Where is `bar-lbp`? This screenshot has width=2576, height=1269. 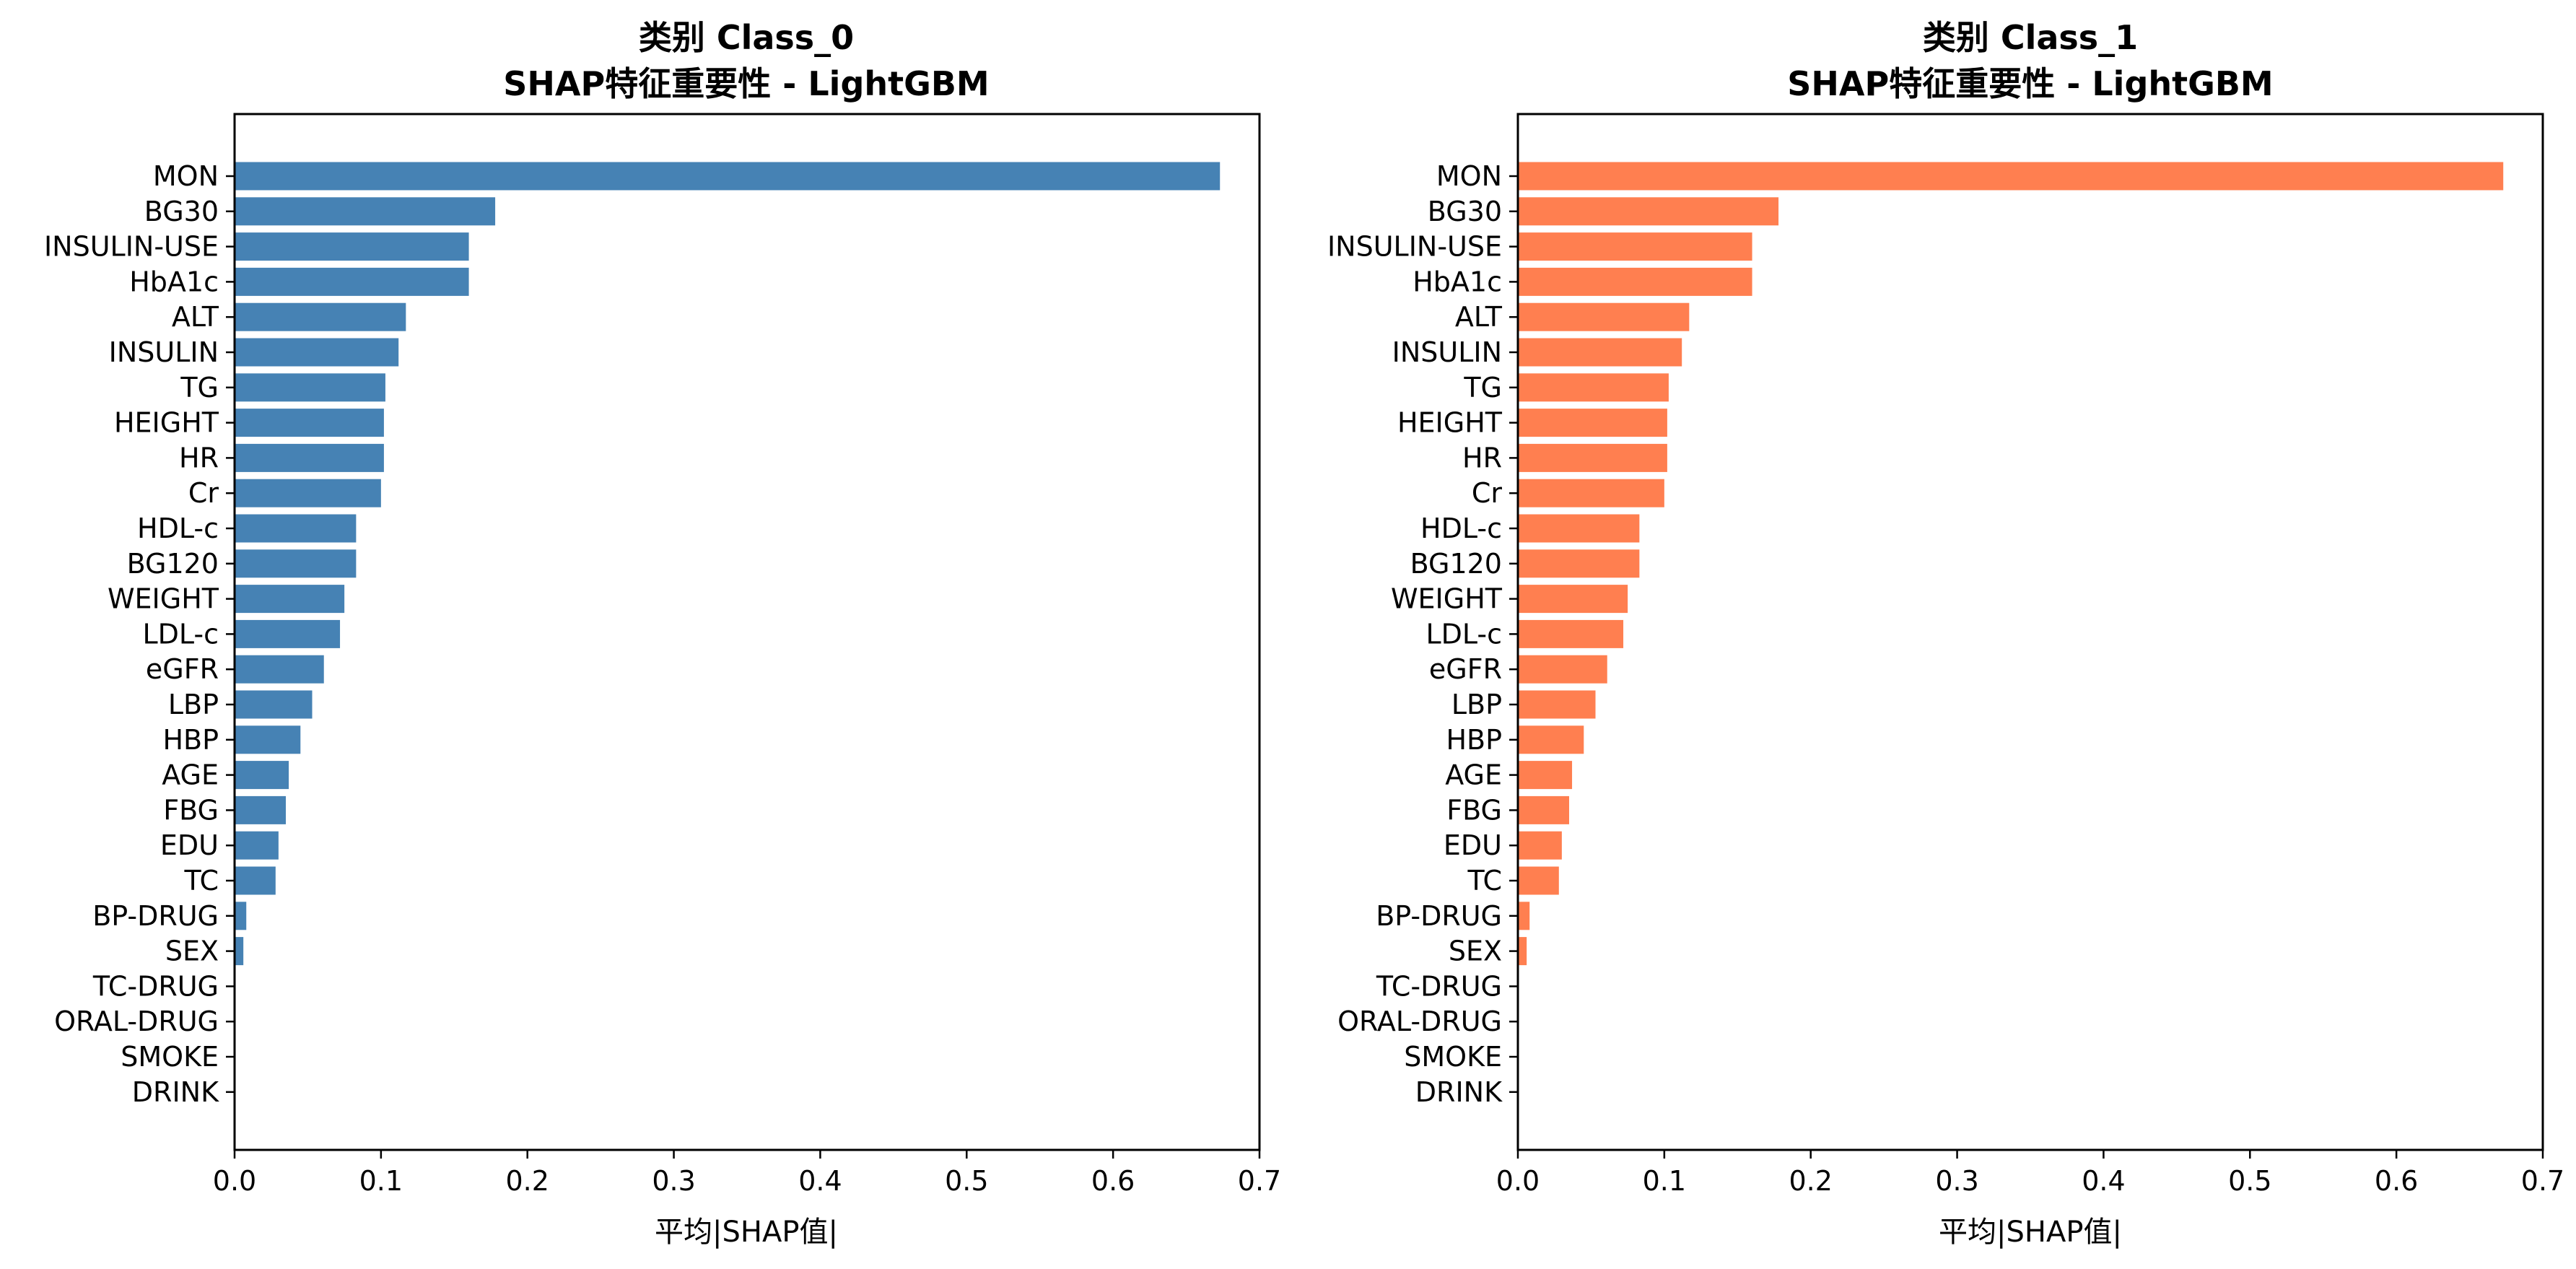 bar-lbp is located at coordinates (1557, 704).